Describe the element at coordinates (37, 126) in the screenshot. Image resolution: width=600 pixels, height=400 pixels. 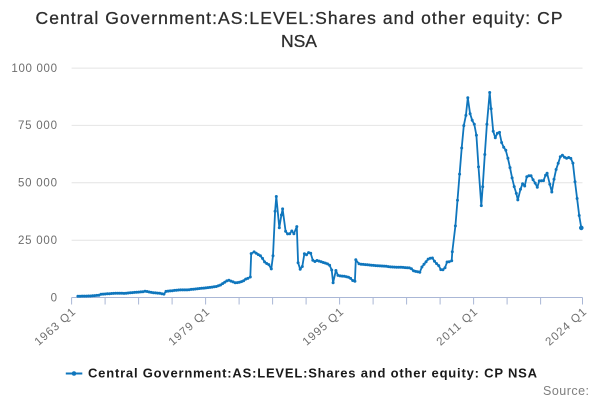
I see `svg-text: 75 000` at that location.